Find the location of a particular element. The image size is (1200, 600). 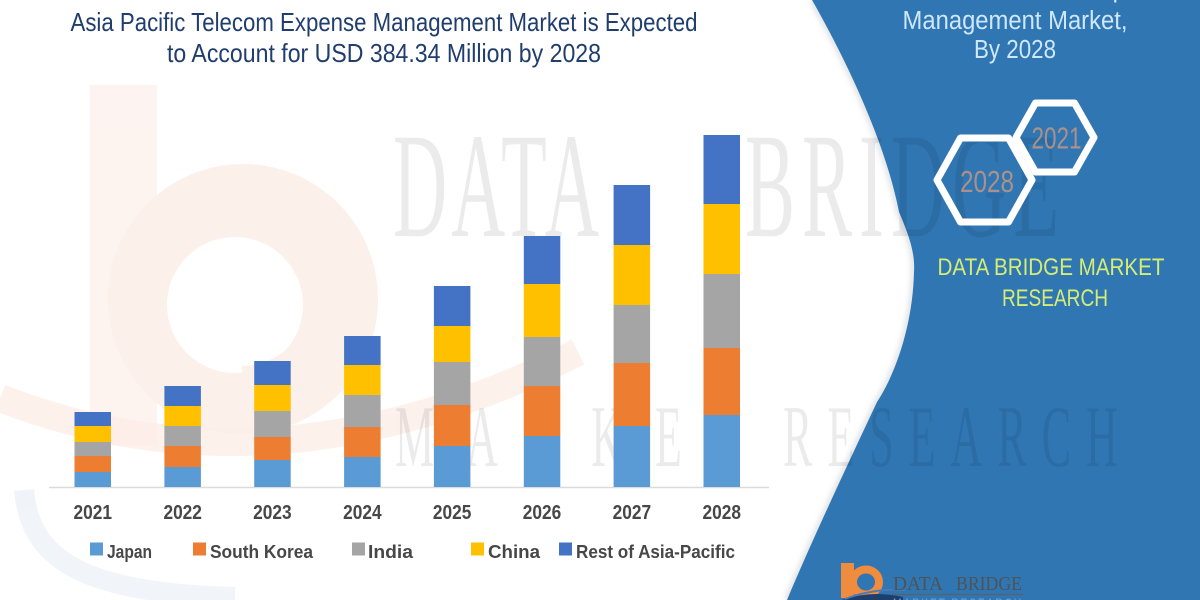

svg-text: By 2028 is located at coordinates (1015, 50).